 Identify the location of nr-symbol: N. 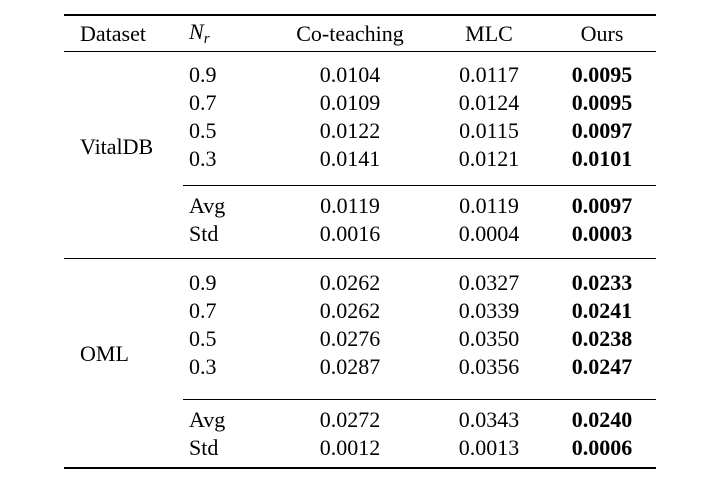
(196, 31).